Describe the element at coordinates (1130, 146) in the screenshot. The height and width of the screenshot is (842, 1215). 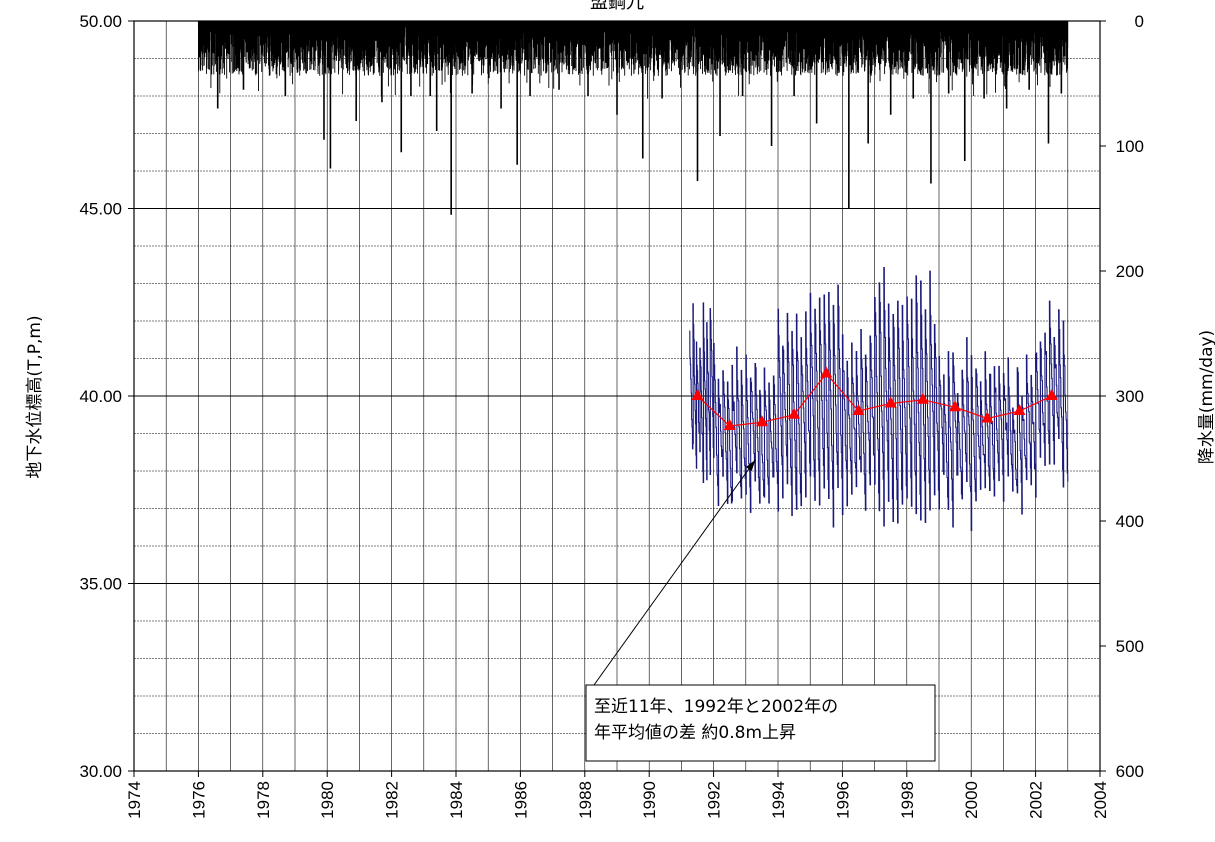
I see `y2-tick-label: 100` at that location.